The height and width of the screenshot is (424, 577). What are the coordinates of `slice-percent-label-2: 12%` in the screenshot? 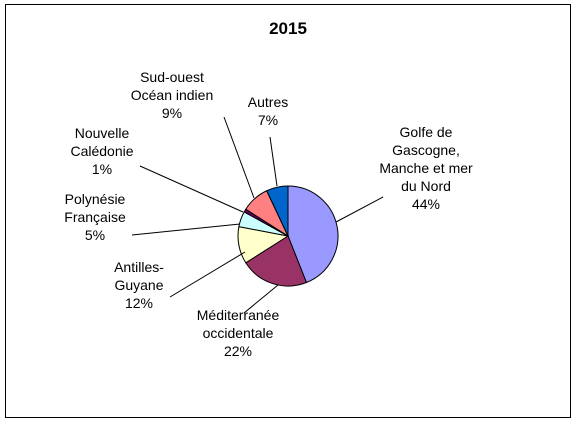 It's located at (139, 303).